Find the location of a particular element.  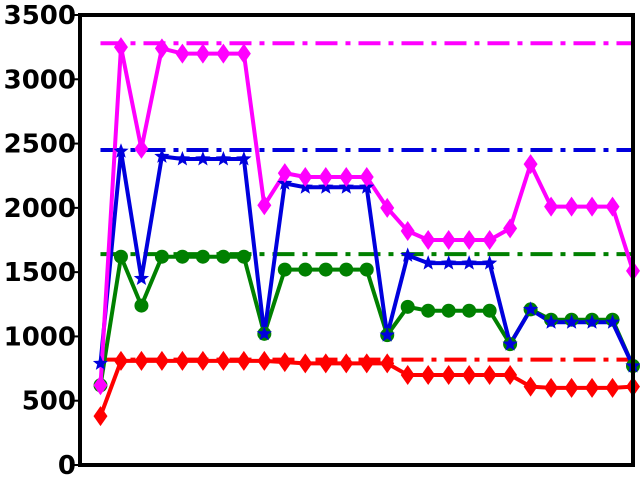

y-tick-label-1500: 1500 is located at coordinates (40, 273).